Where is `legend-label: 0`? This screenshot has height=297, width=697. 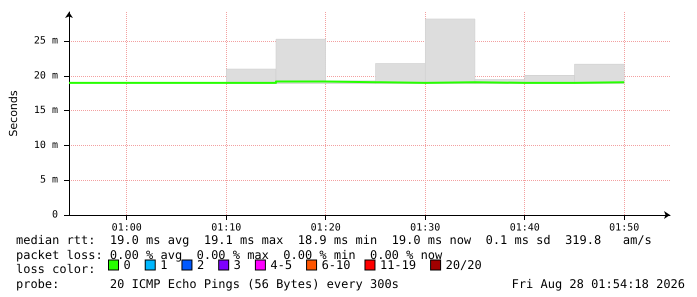
legend-label: 0 is located at coordinates (127, 265).